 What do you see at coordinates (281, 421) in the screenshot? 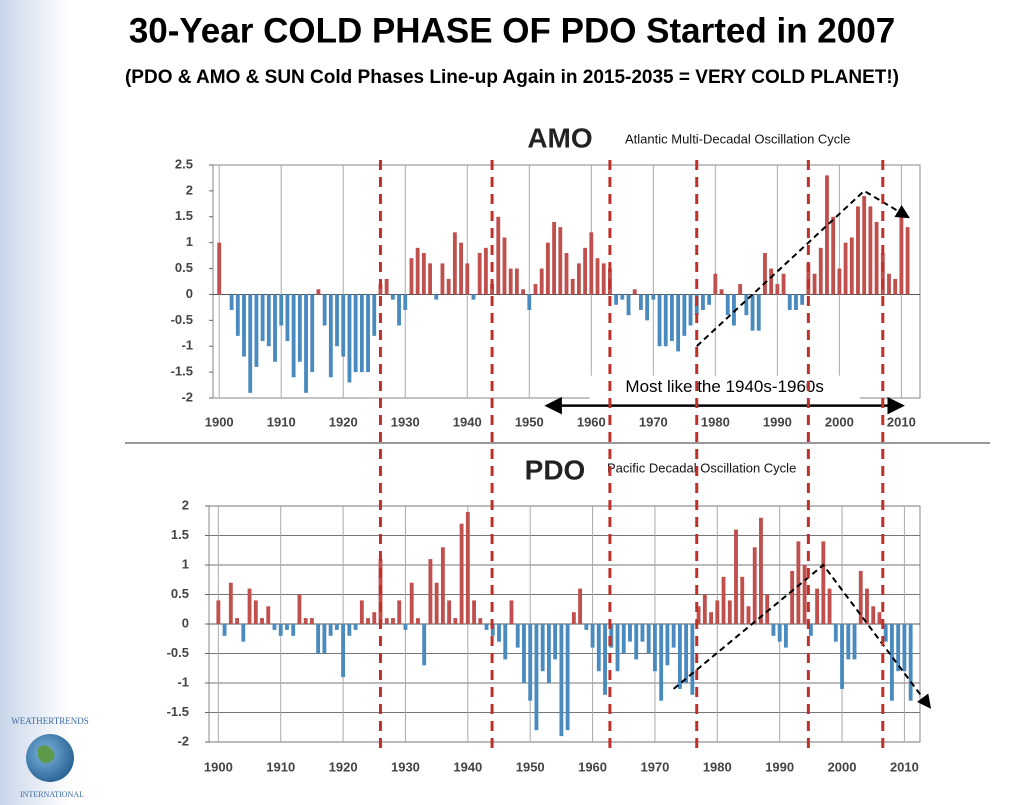
I see `x-tick-label: 1910` at bounding box center [281, 421].